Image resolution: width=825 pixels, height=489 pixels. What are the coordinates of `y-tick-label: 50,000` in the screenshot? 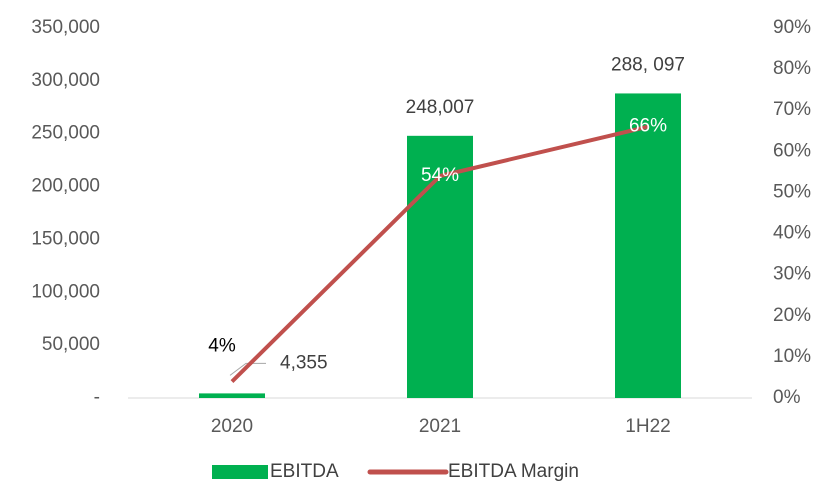 It's located at (71, 344).